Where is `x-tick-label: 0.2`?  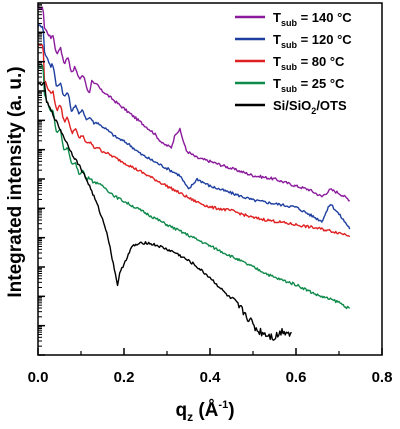 x-tick-label: 0.2 is located at coordinates (124, 377).